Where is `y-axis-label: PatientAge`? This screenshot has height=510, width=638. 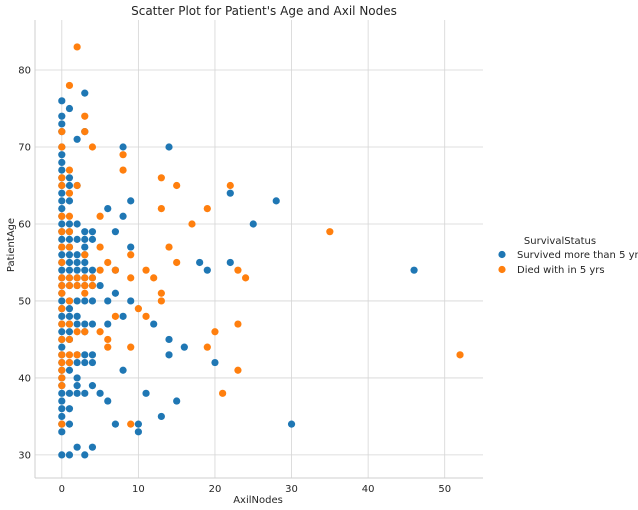 y-axis-label: PatientAge is located at coordinates (11, 245).